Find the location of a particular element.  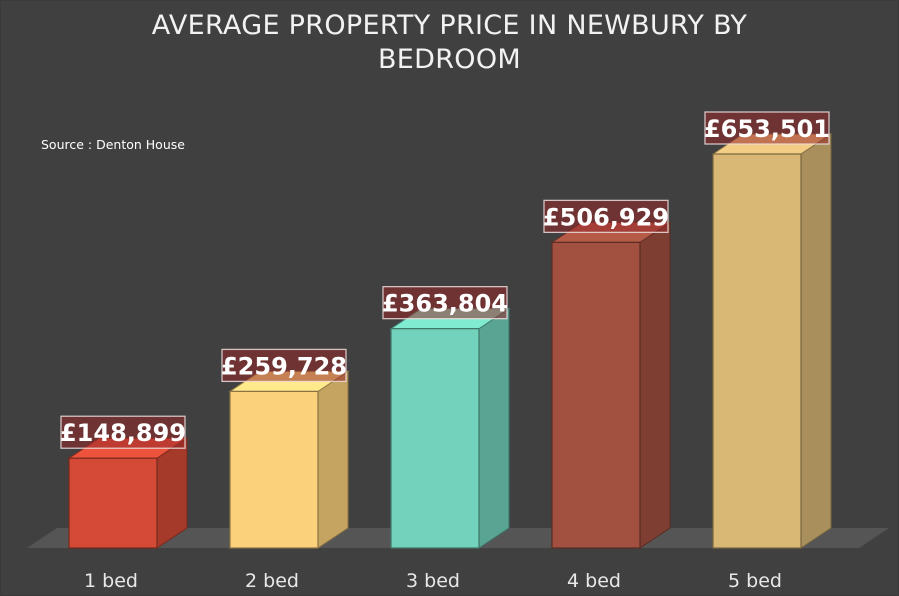

data-label-1: £148,899 is located at coordinates (123, 433).